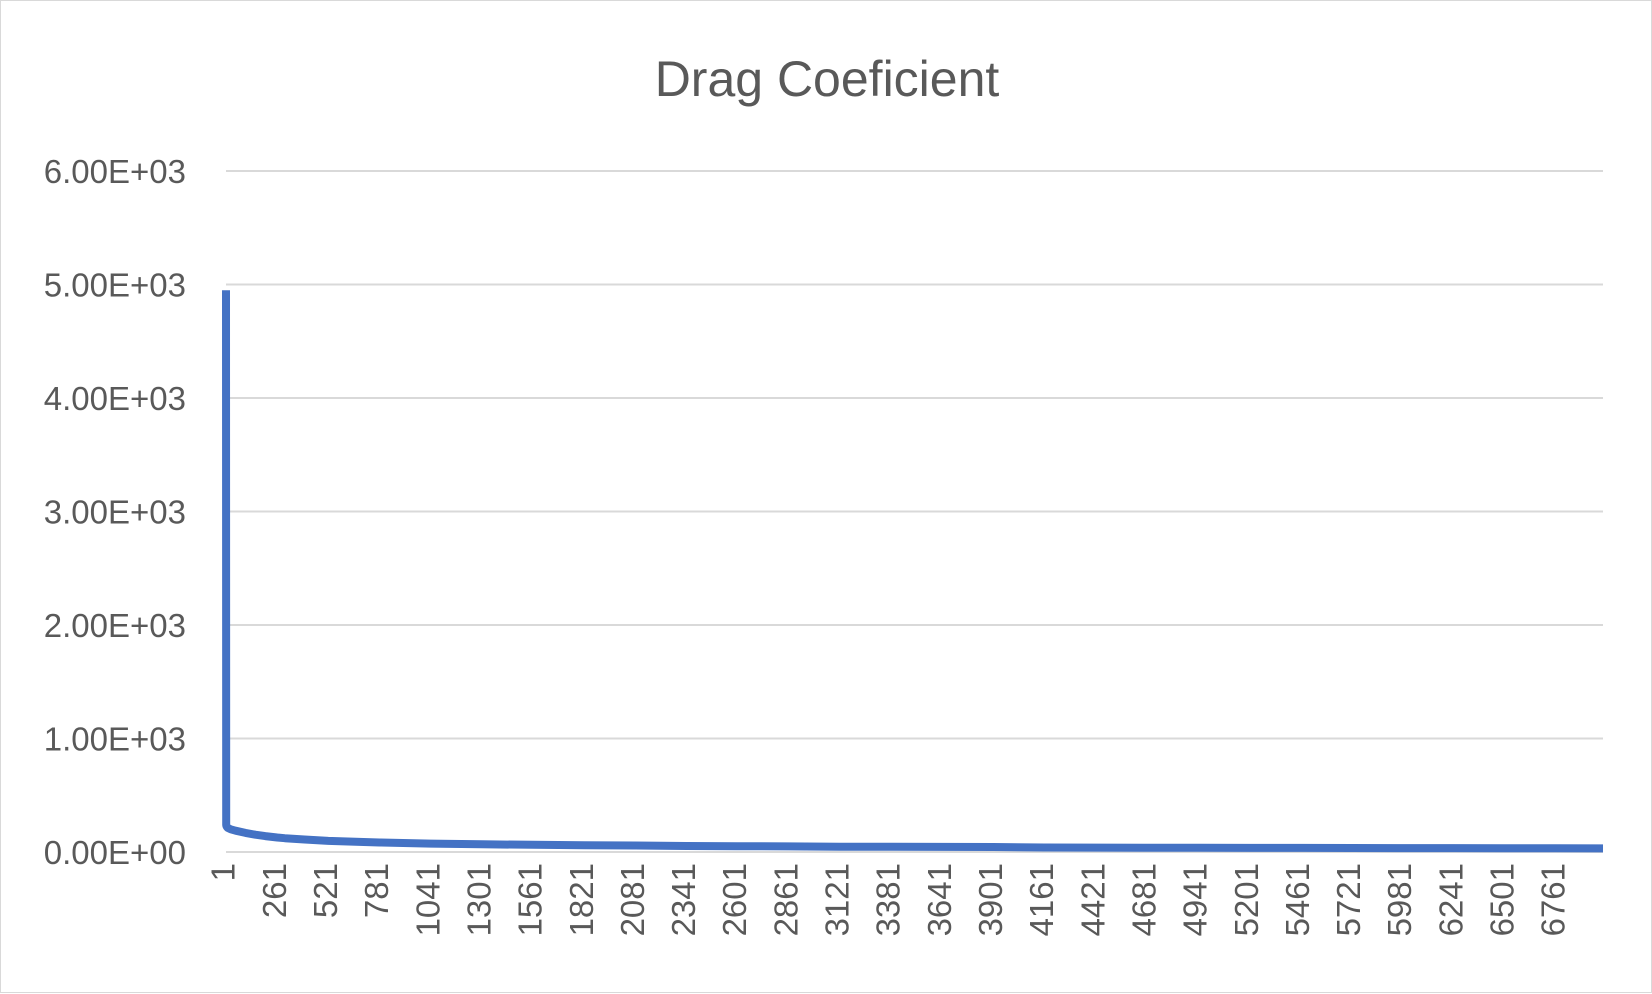 This screenshot has height=994, width=1652. I want to click on x-tick-label: 3641, so click(939, 899).